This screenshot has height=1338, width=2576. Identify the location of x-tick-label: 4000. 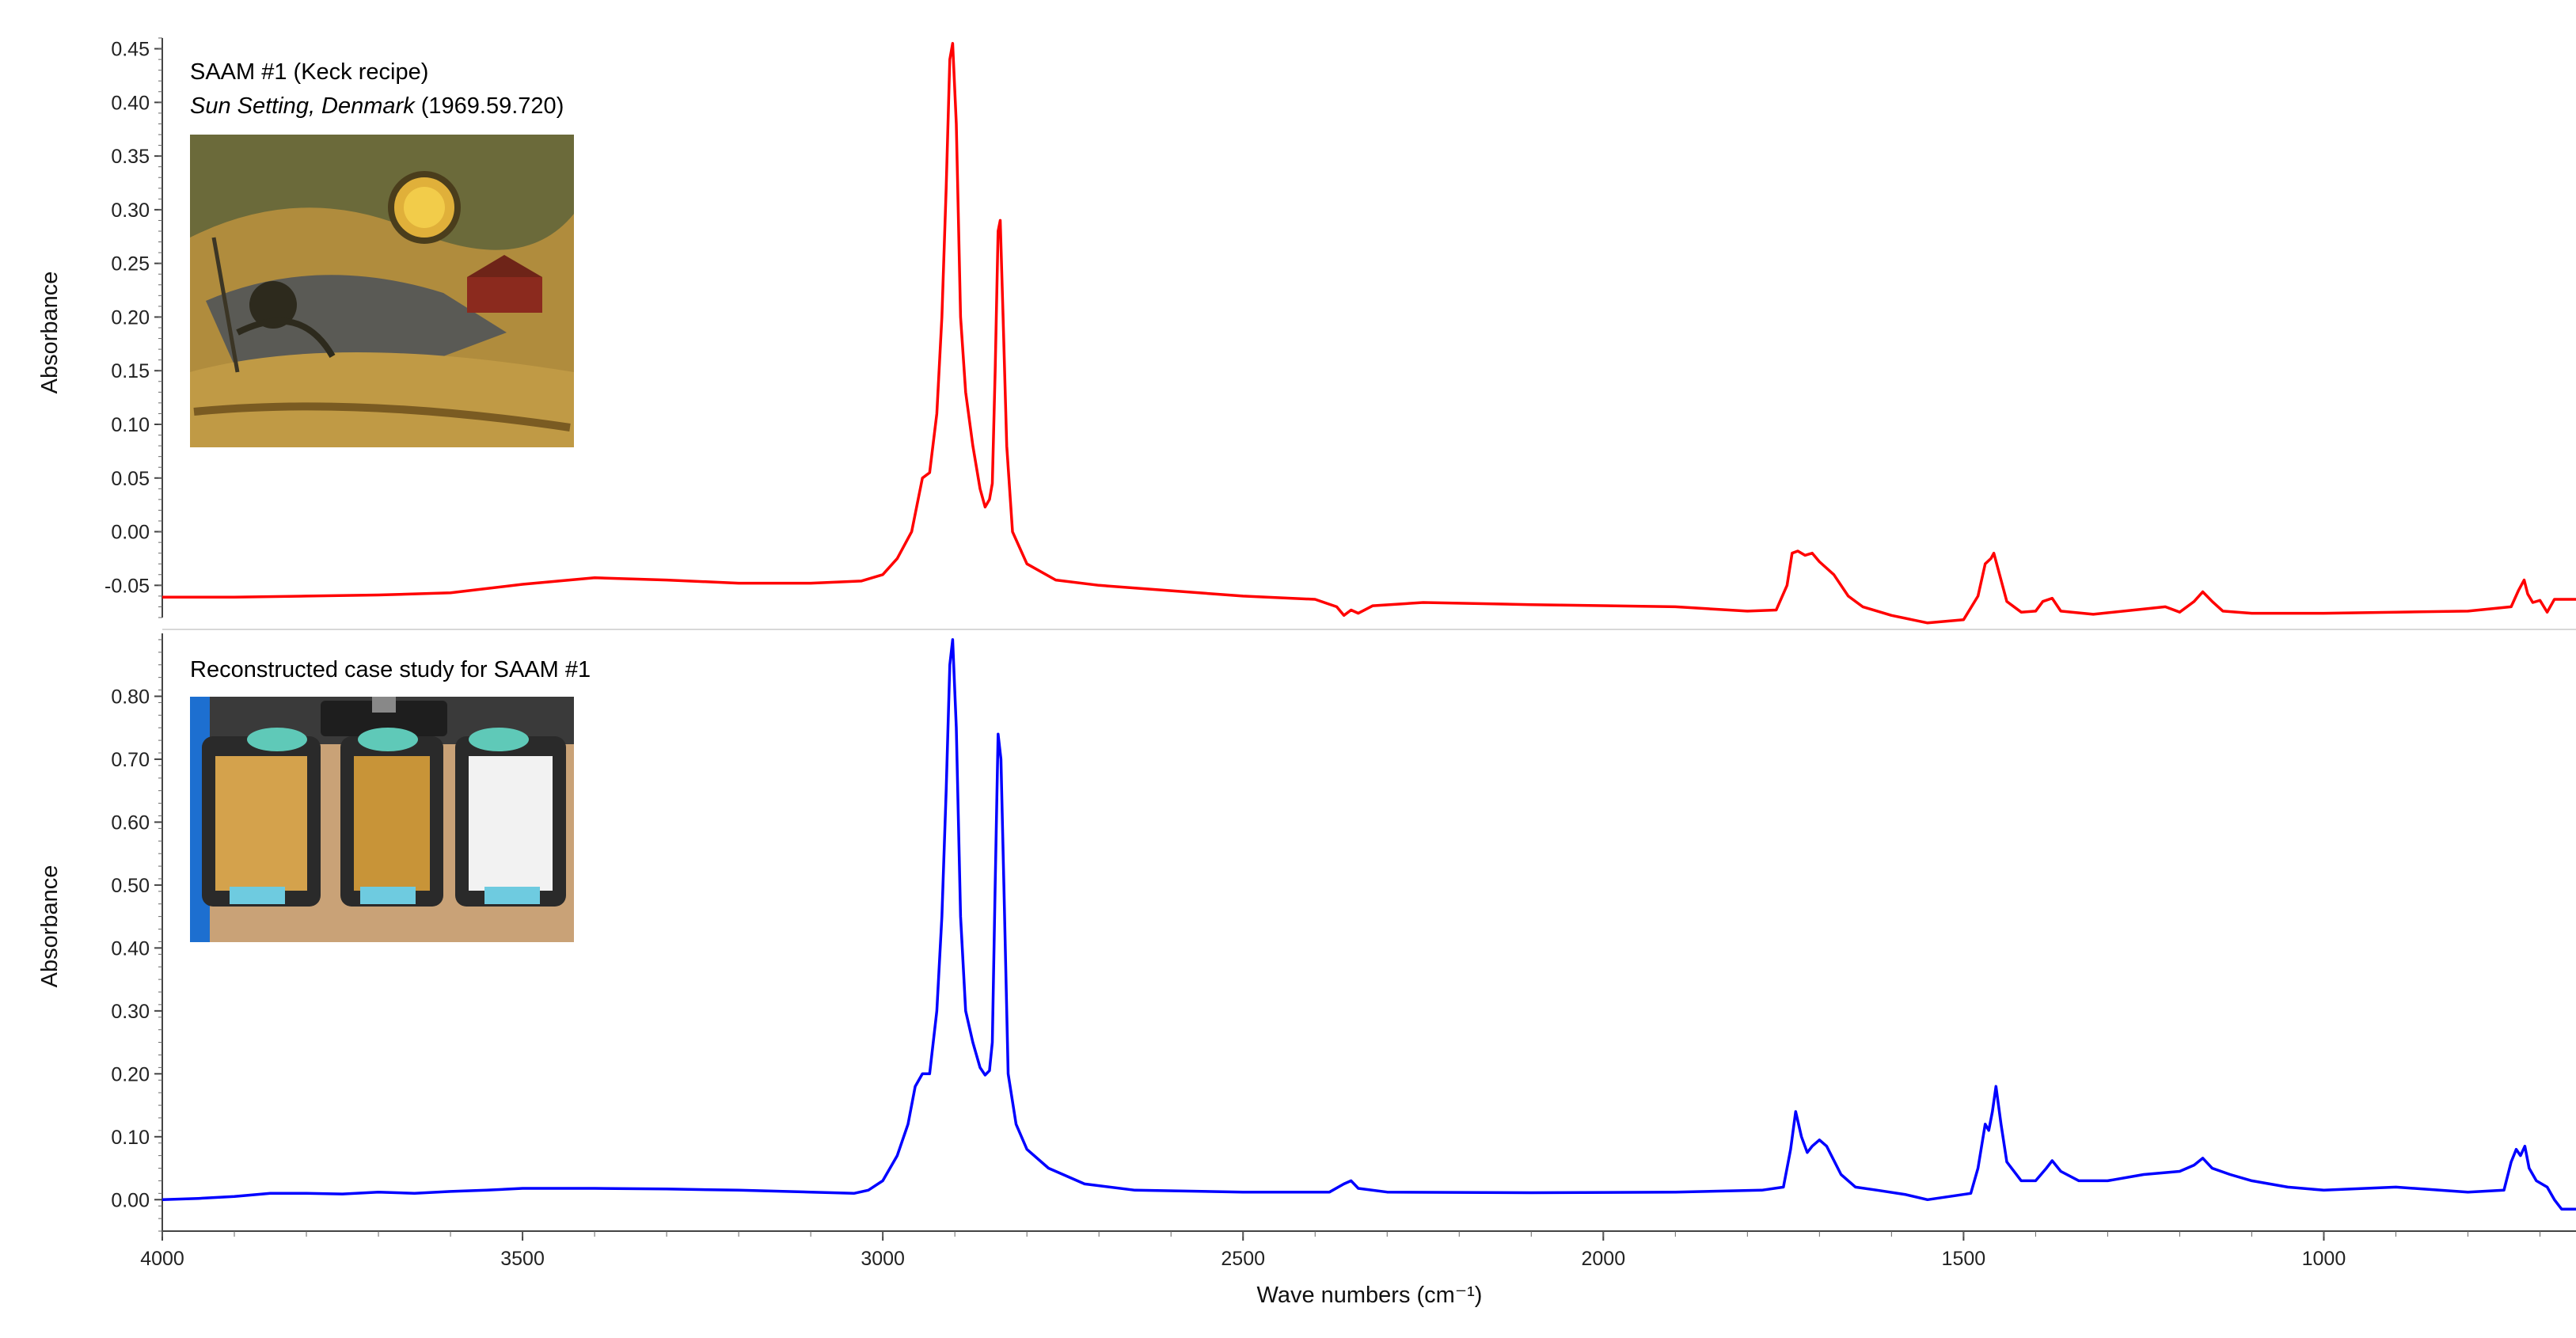
(162, 1259).